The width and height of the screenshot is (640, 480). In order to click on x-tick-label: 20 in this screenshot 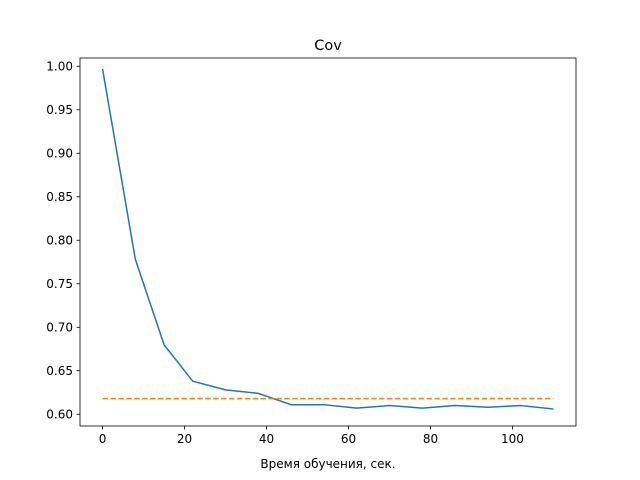, I will do `click(184, 439)`.